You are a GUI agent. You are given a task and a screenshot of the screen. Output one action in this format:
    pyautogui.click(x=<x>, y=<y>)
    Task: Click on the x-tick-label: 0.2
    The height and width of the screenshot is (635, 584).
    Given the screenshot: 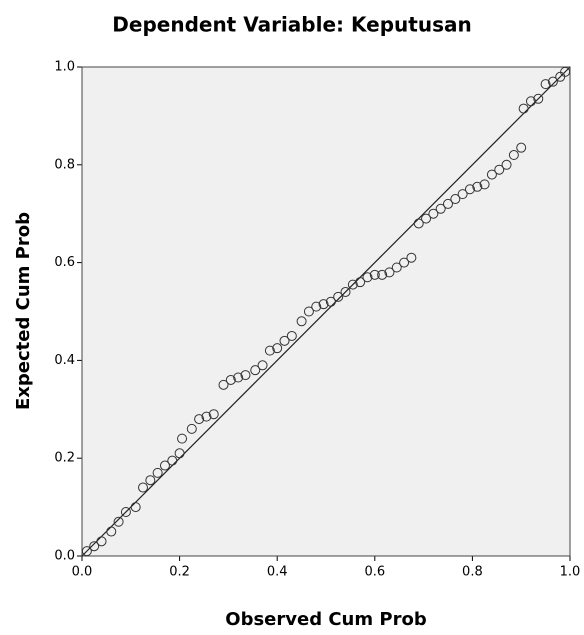 What is the action you would take?
    pyautogui.click(x=179, y=572)
    